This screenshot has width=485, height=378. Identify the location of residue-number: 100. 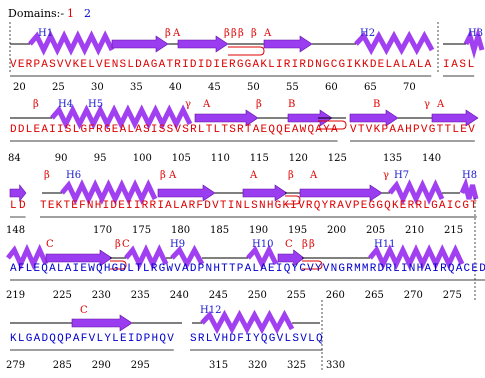
(142, 158).